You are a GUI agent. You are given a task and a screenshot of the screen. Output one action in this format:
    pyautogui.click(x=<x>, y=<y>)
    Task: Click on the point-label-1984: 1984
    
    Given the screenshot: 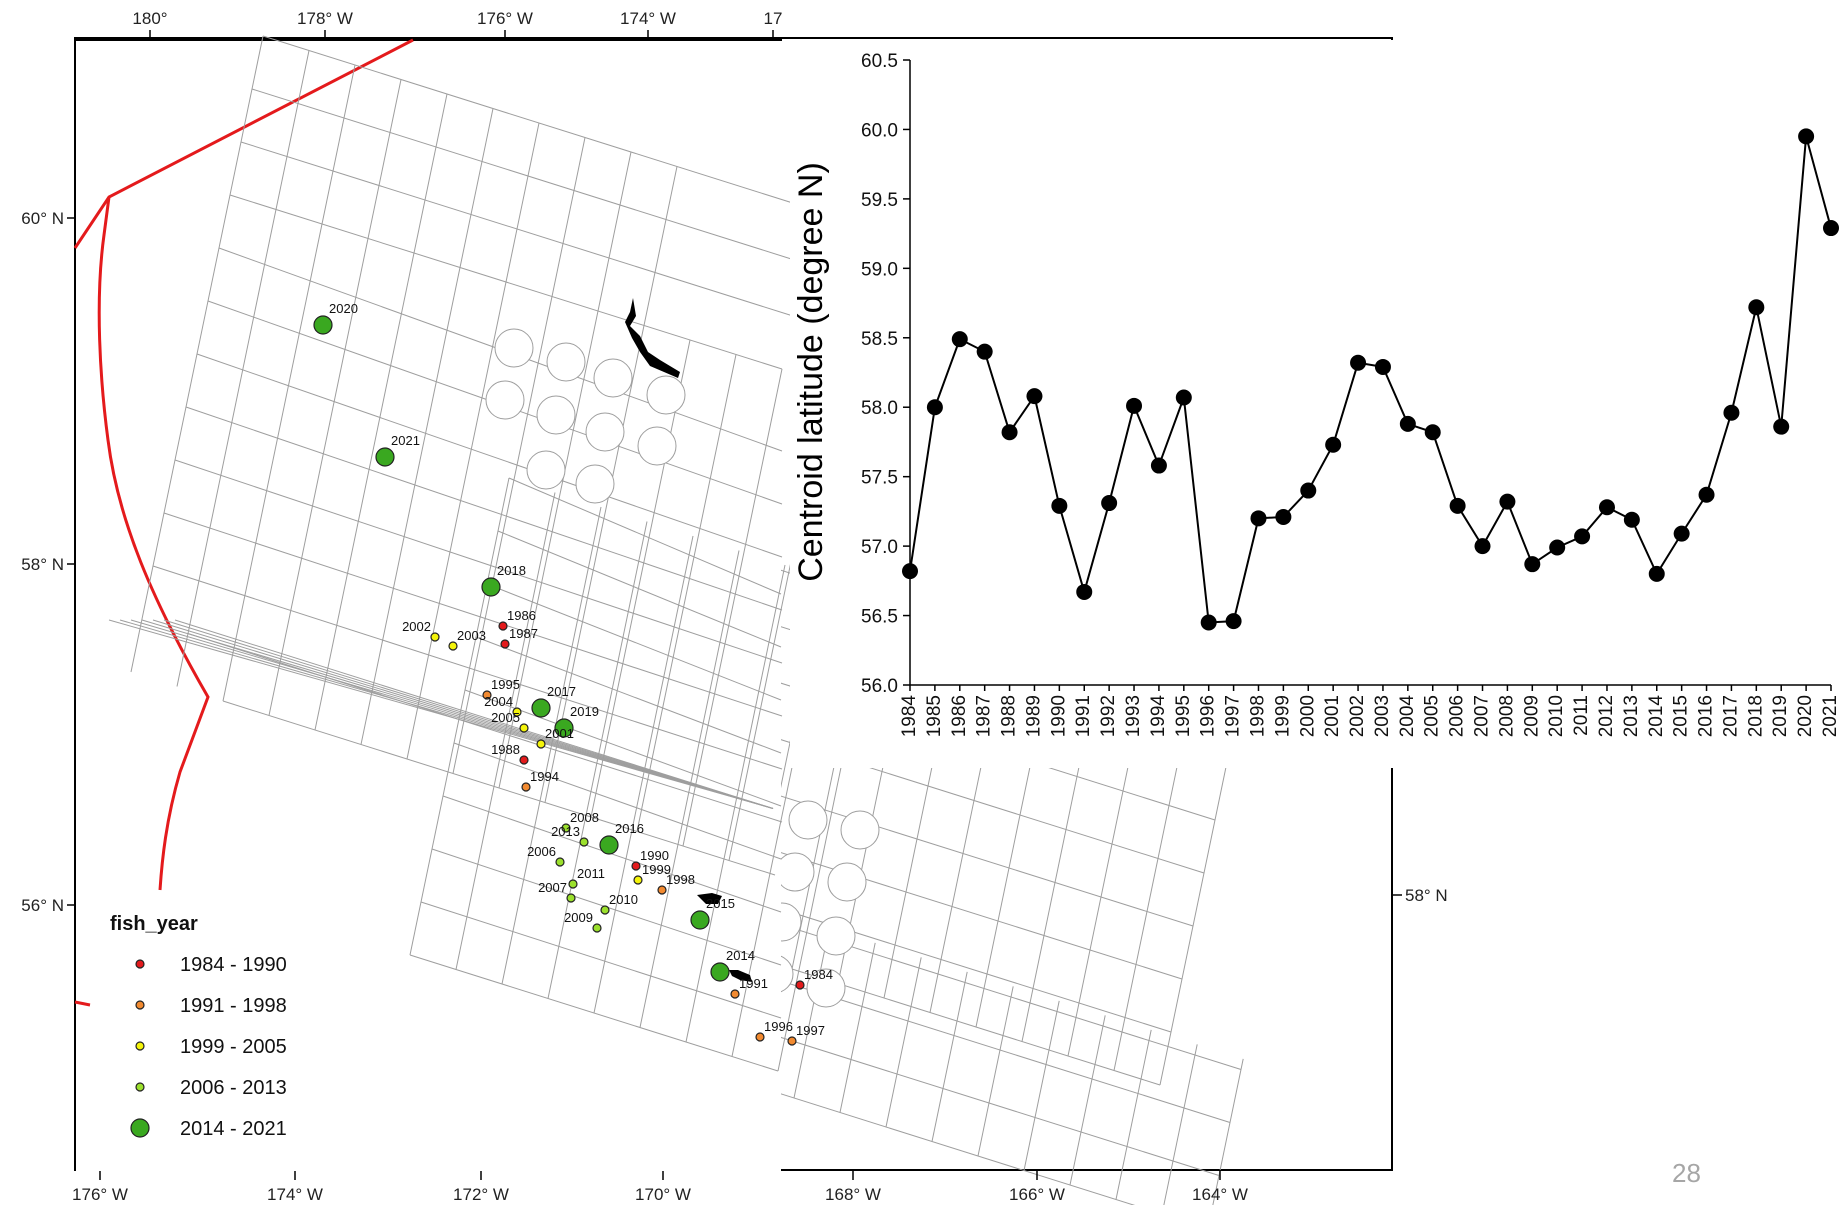 What is the action you would take?
    pyautogui.click(x=818, y=974)
    